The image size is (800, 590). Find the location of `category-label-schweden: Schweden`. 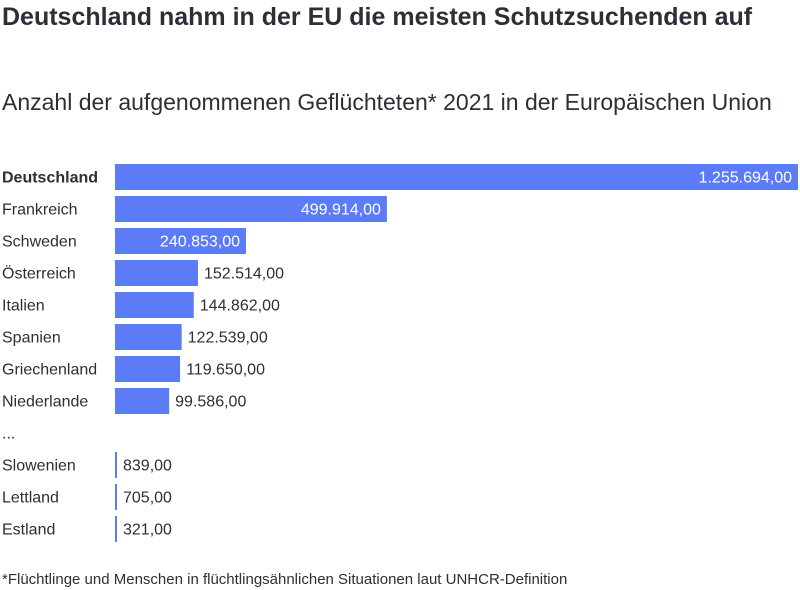

category-label-schweden: Schweden is located at coordinates (39, 242).